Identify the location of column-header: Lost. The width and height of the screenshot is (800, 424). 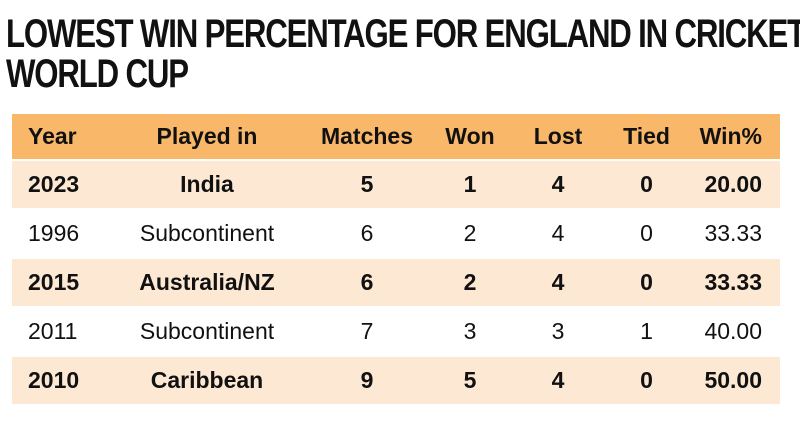
(558, 136).